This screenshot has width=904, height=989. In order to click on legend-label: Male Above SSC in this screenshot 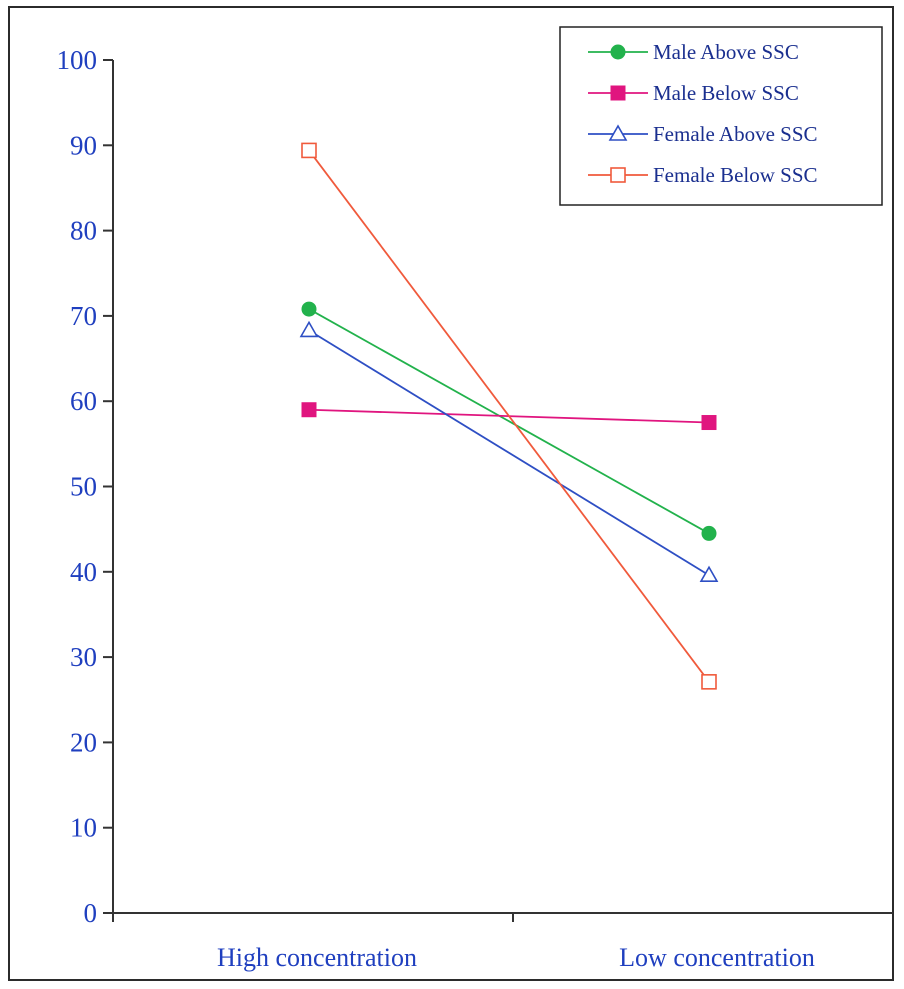, I will do `click(726, 52)`.